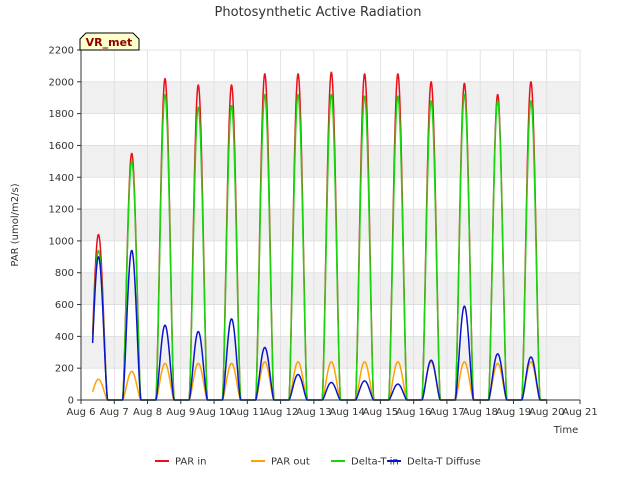  I want to click on x-tick-label: Aug 13, so click(313, 412).